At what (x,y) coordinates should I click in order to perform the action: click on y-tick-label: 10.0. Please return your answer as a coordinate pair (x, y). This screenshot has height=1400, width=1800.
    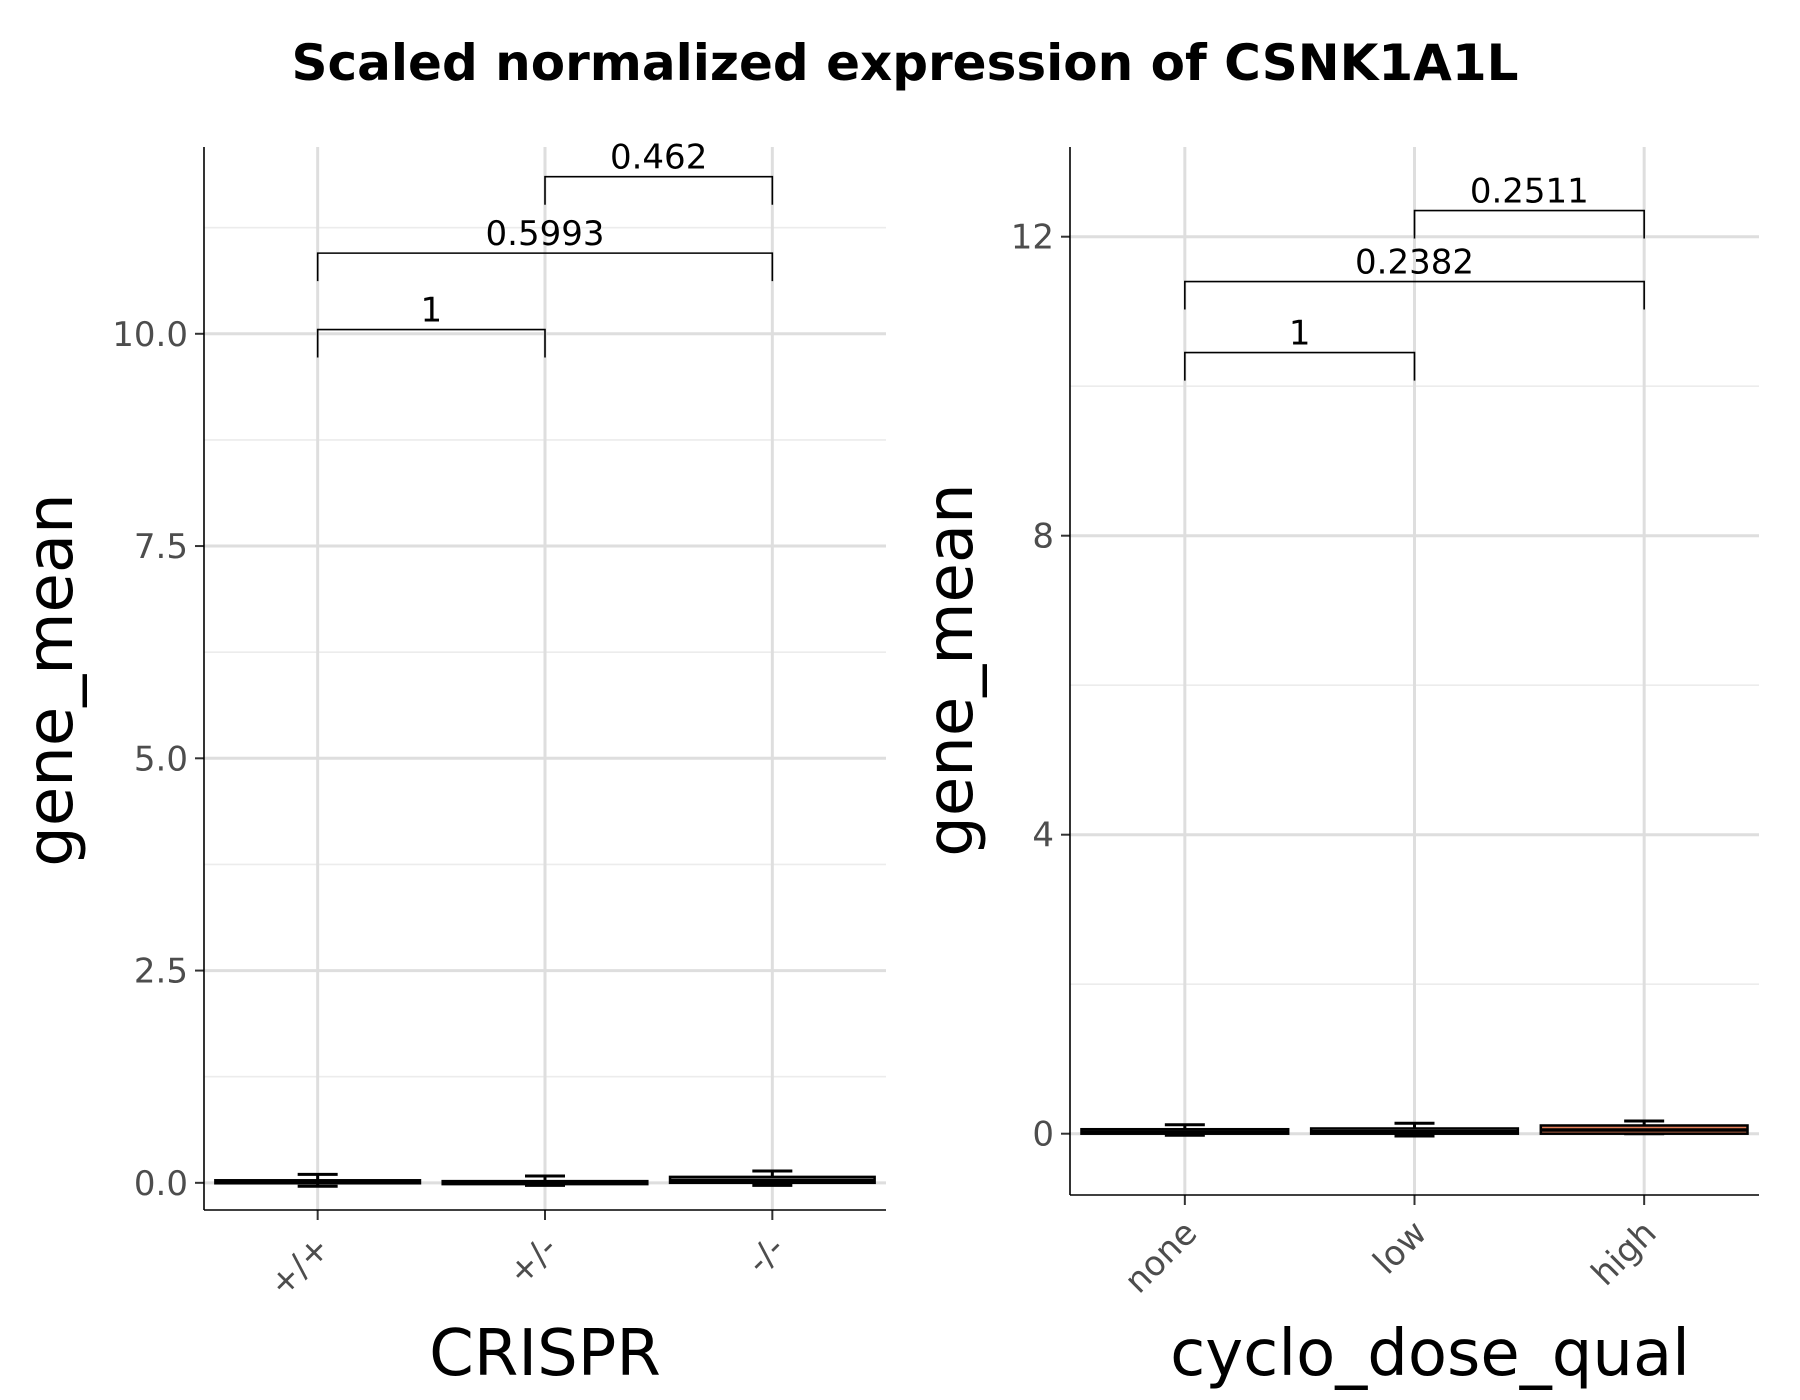
    Looking at the image, I should click on (150, 335).